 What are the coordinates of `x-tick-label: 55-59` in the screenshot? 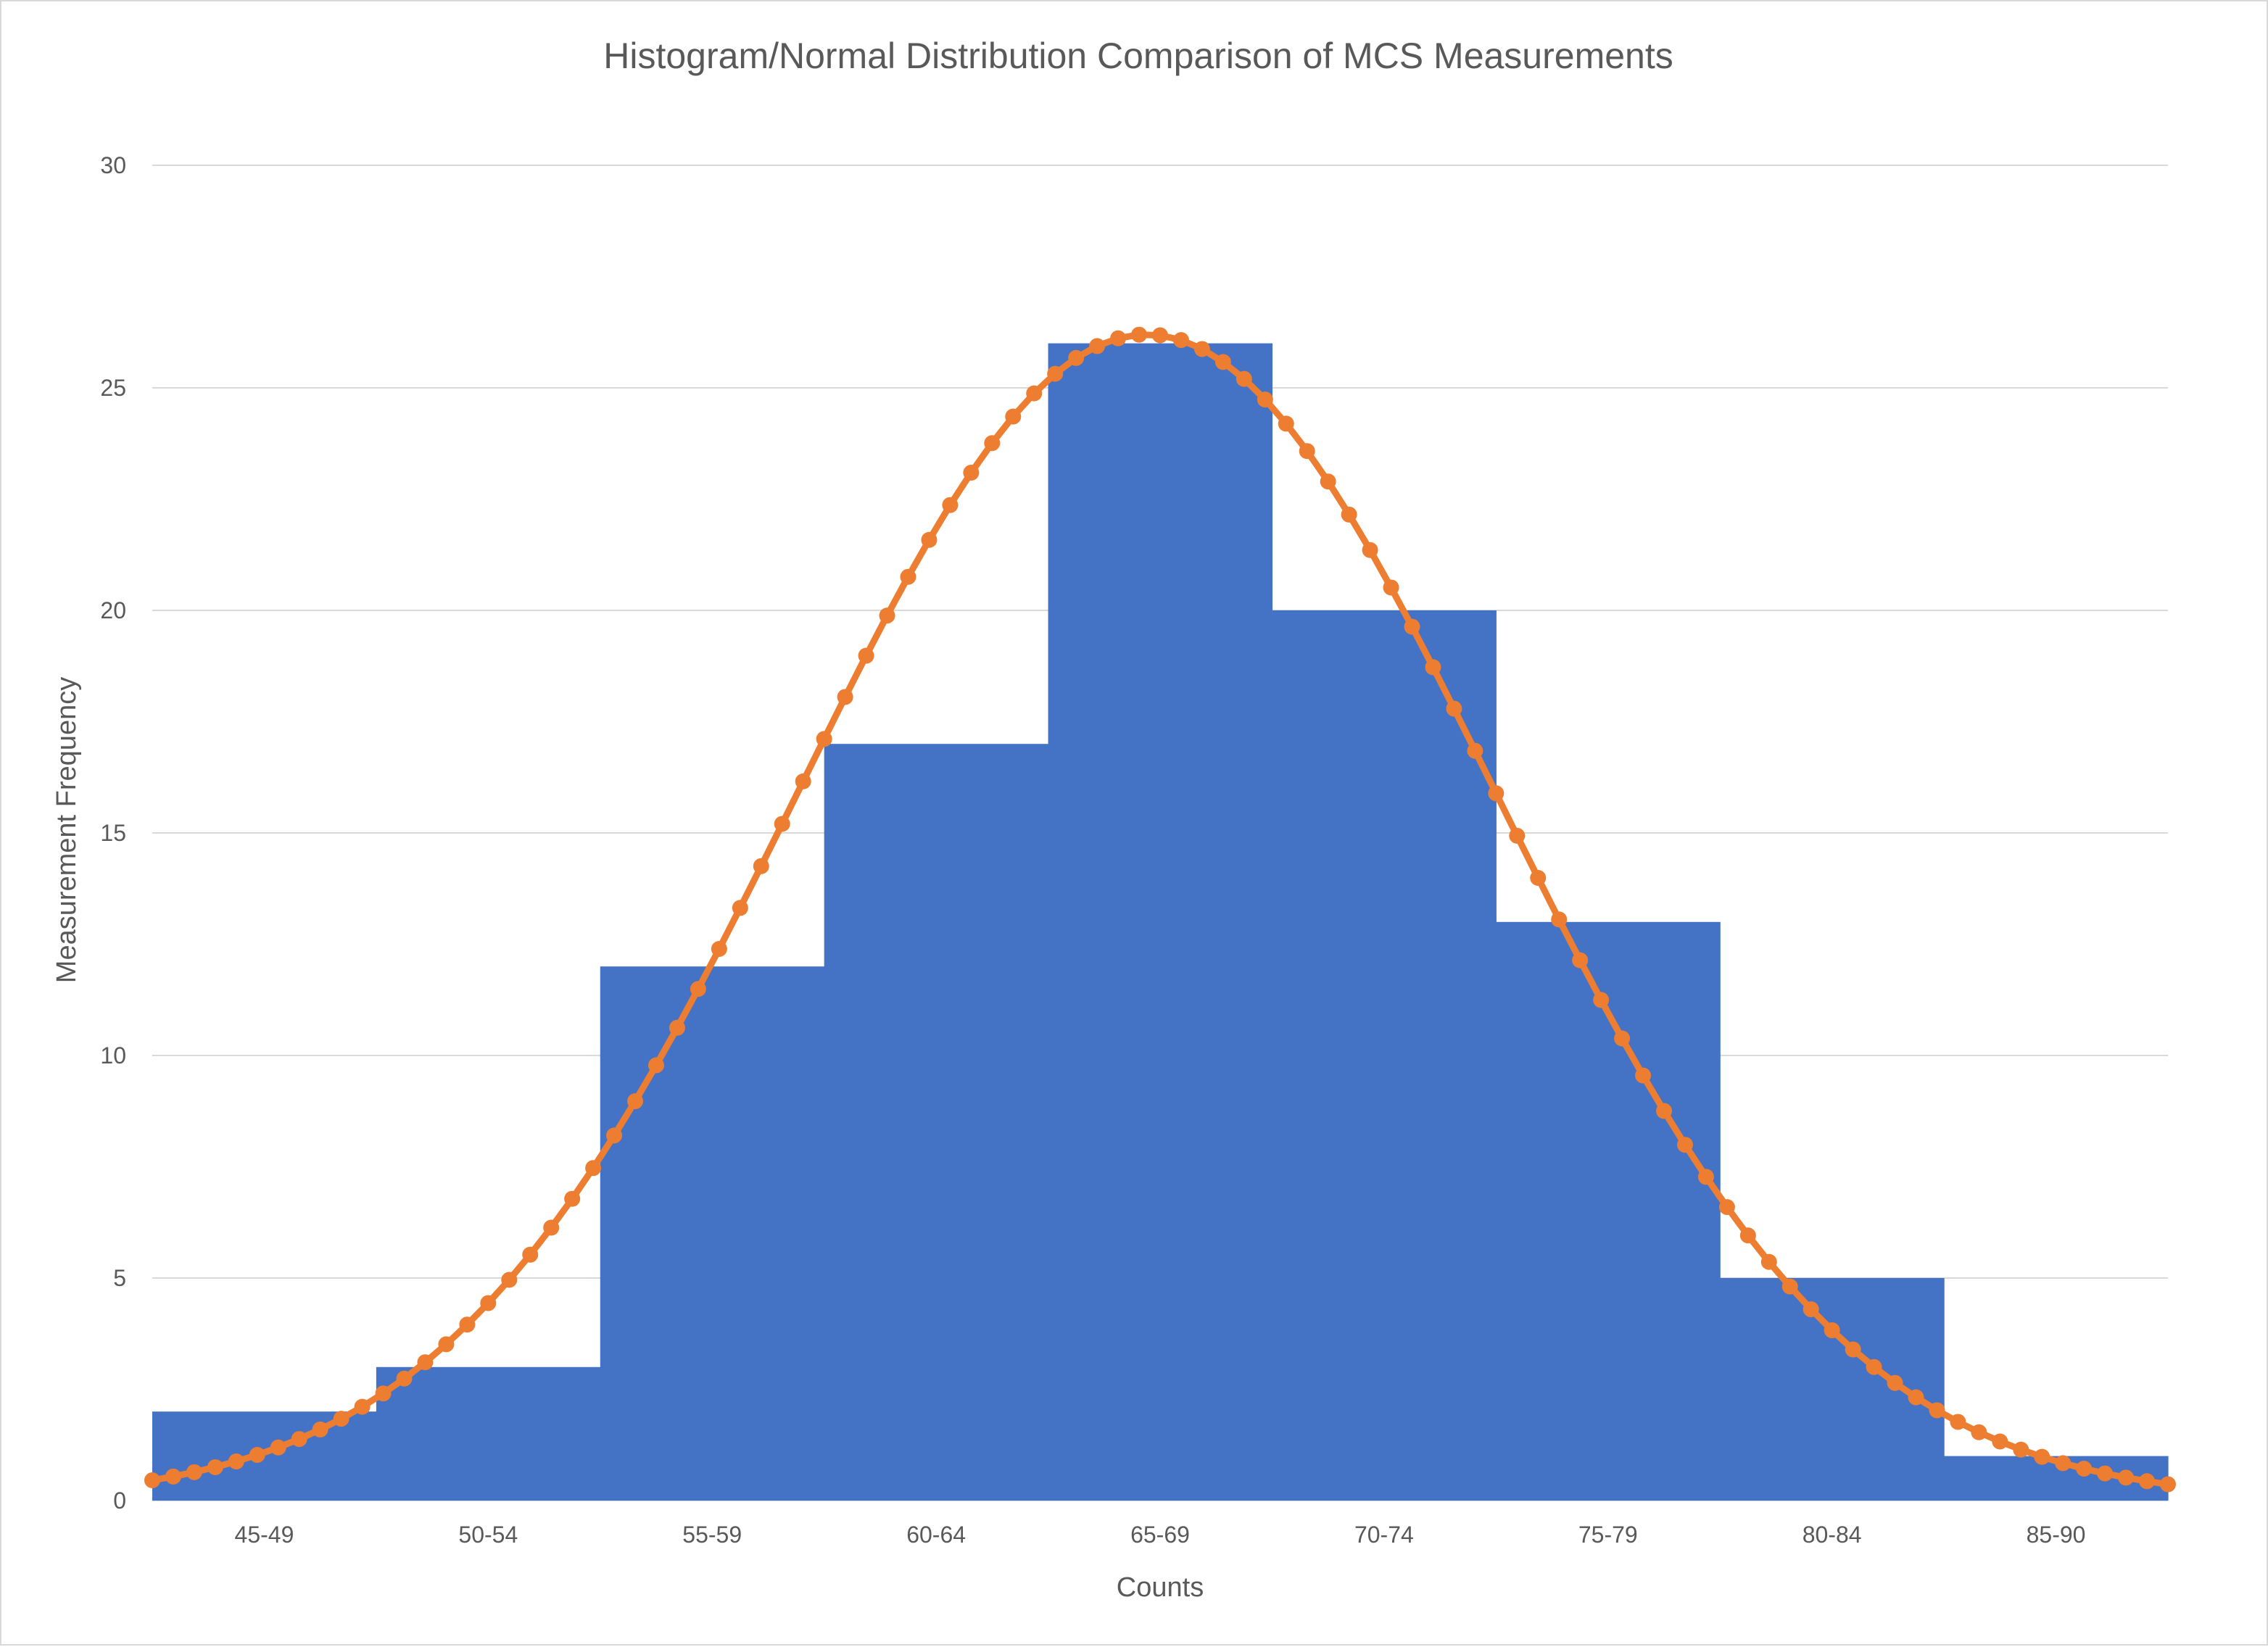 It's located at (712, 1535).